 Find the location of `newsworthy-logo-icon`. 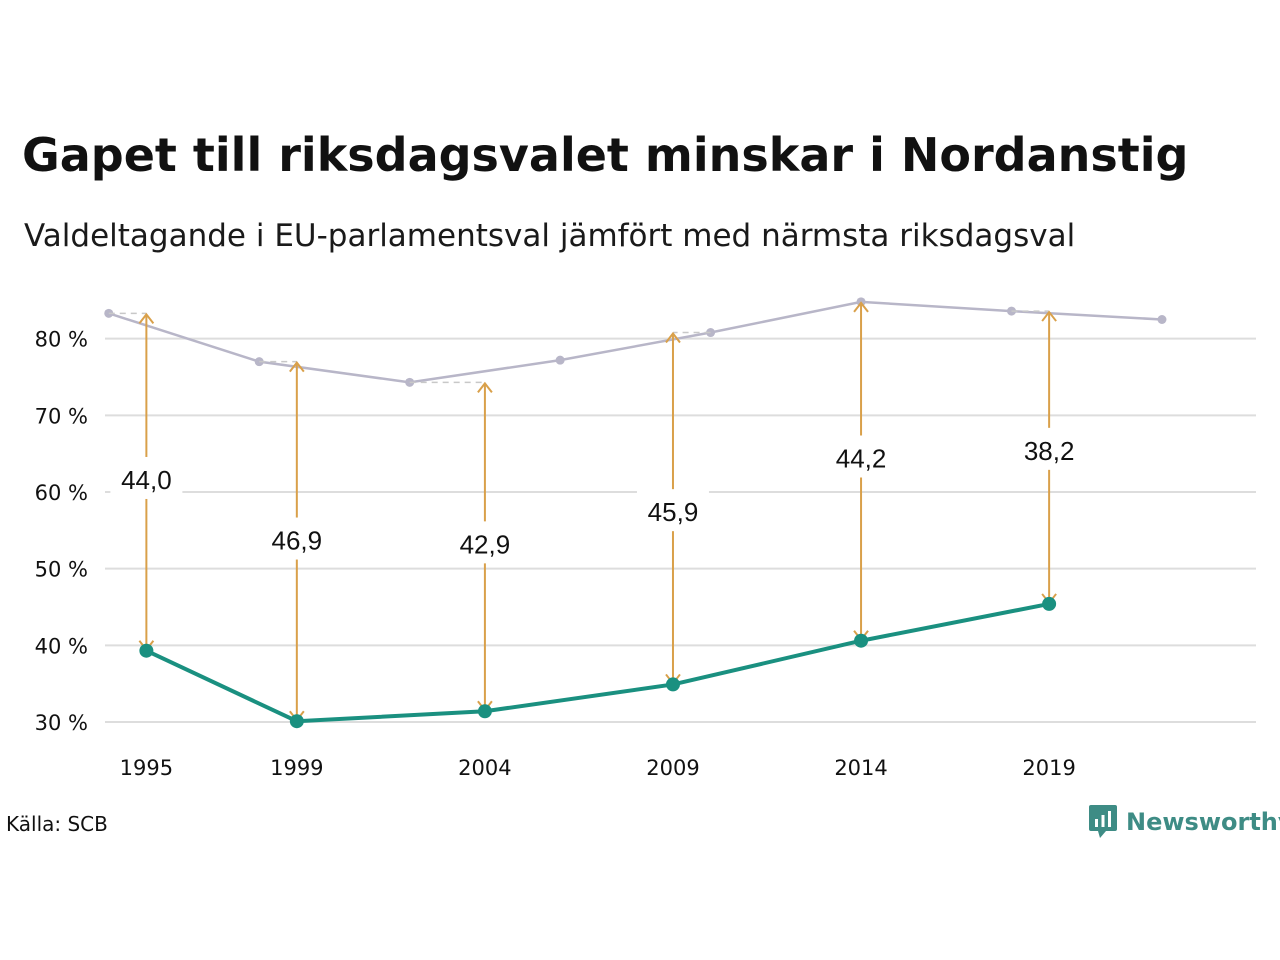

newsworthy-logo-icon is located at coordinates (1103, 821).